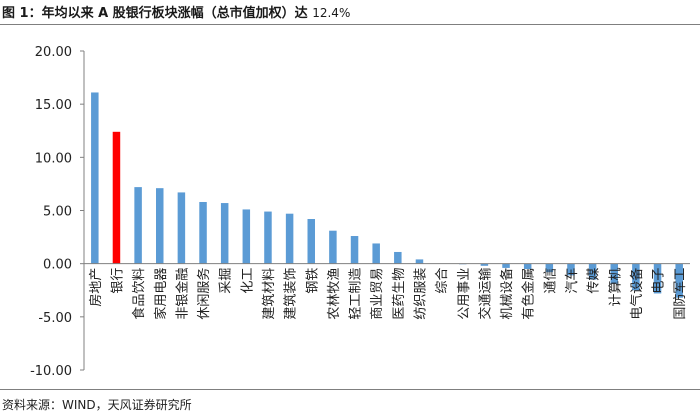 This screenshot has height=417, width=700. Describe the element at coordinates (350, 24) in the screenshot. I see `top-rule` at that location.